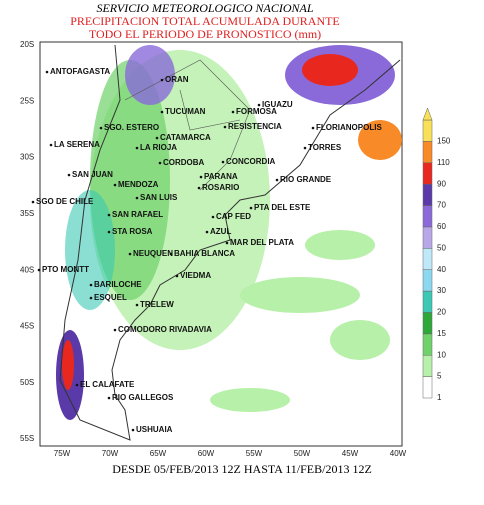 The image size is (484, 505). Describe the element at coordinates (255, 126) in the screenshot. I see `city-label: RESISTENCIA` at that location.